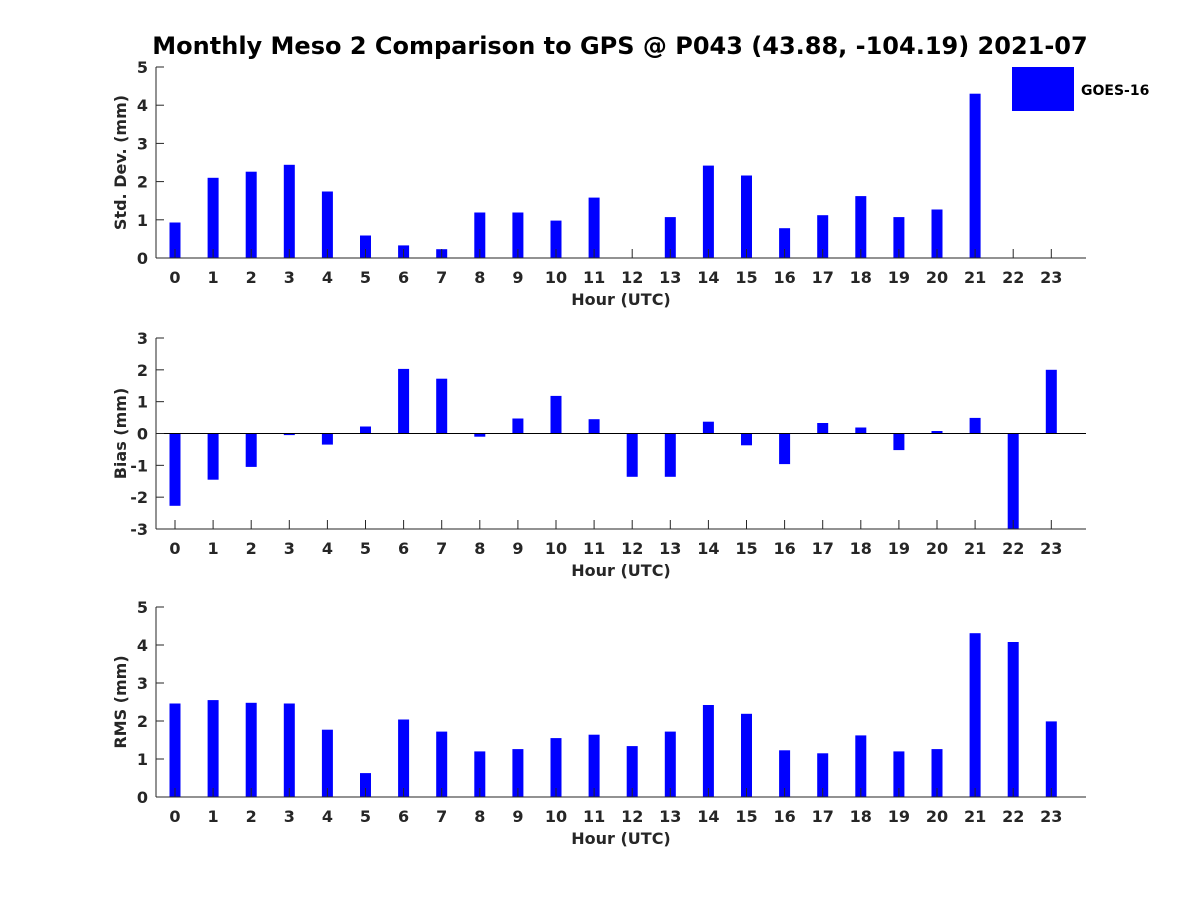  What do you see at coordinates (139, 465) in the screenshot?
I see `y-tick-label: -1` at bounding box center [139, 465].